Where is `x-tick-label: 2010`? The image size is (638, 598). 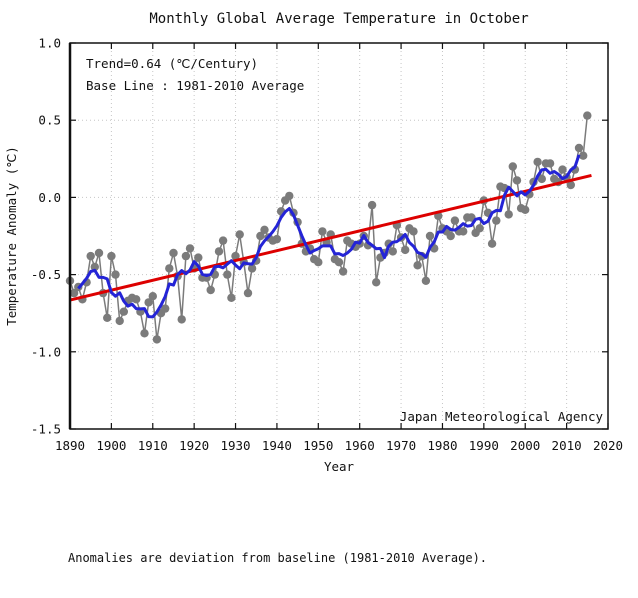
x-tick-label: 2010 is located at coordinates (567, 445).